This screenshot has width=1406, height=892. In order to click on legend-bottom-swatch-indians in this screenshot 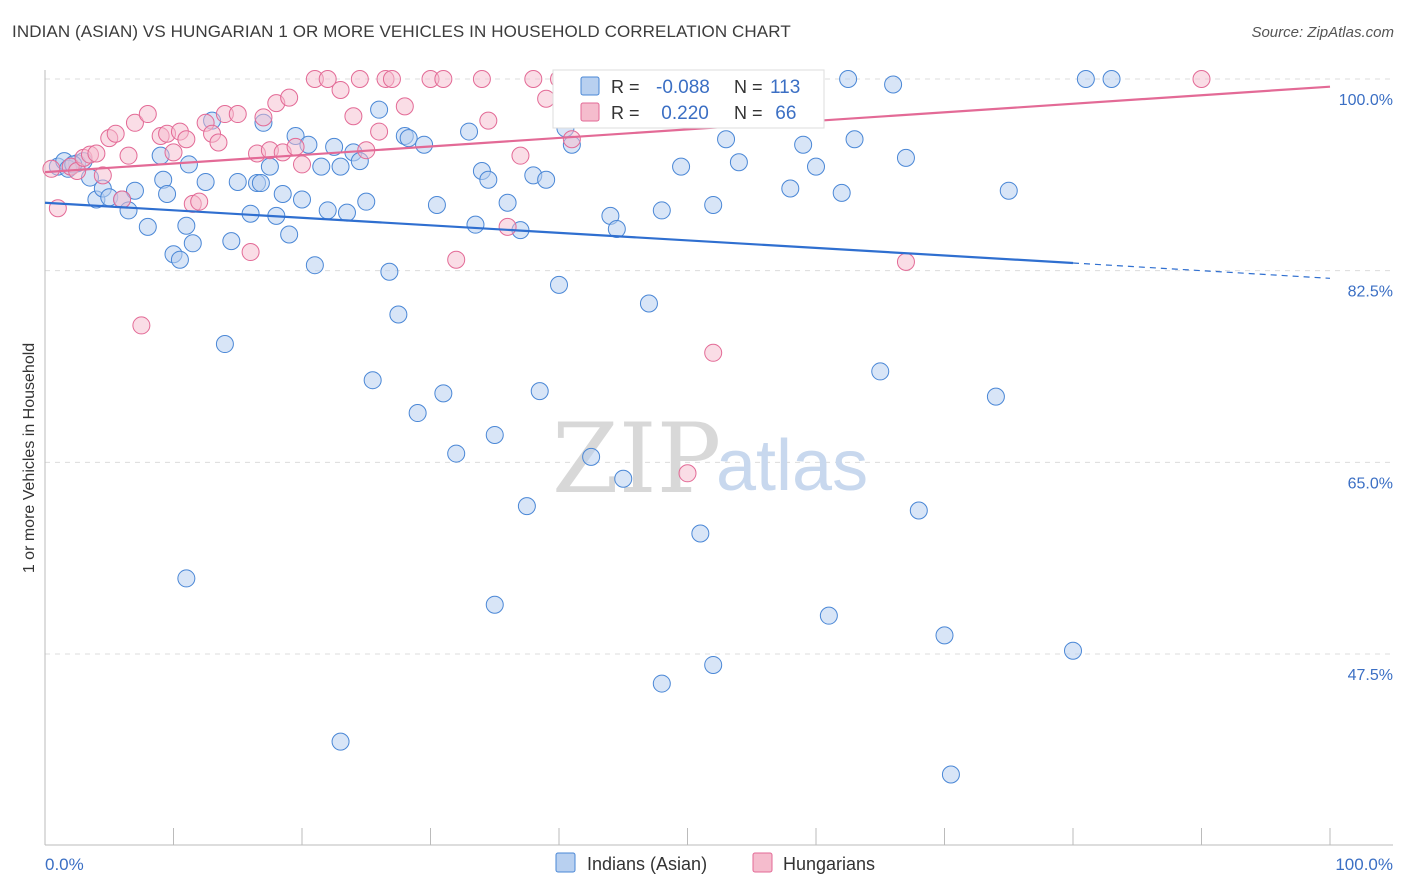, I will do `click(565, 862)`.